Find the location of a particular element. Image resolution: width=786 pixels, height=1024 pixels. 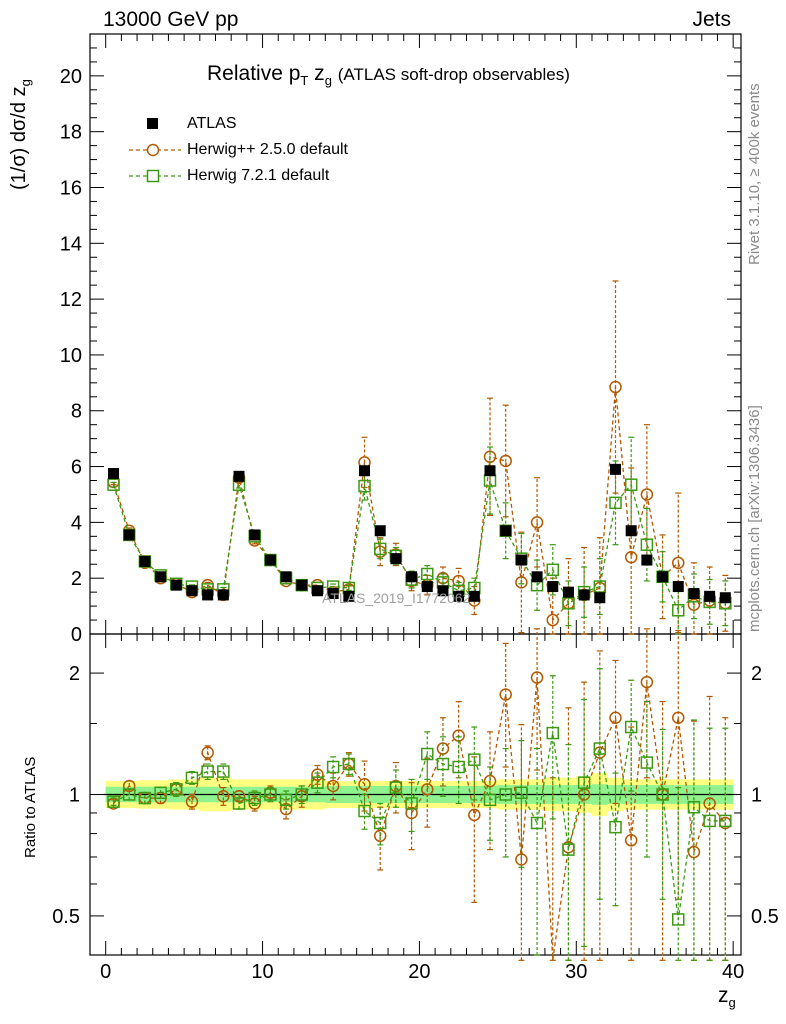

ratio-ytick-label-right: 2 is located at coordinates (756, 674).